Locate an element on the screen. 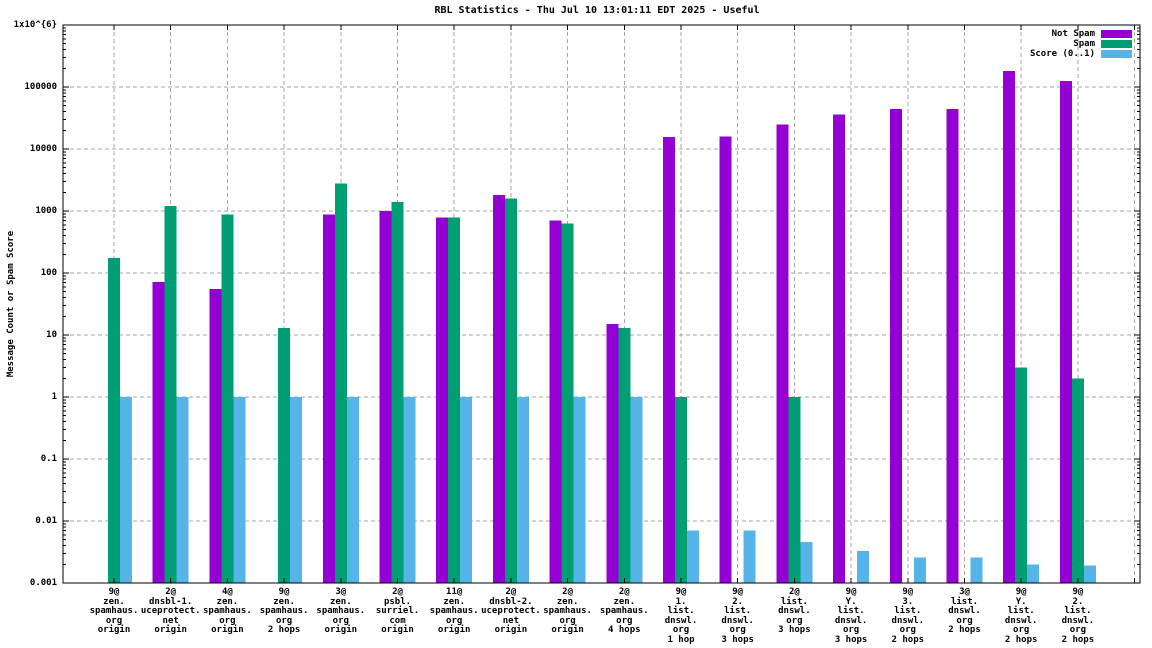  y-tick-label: 100 is located at coordinates (48, 273).